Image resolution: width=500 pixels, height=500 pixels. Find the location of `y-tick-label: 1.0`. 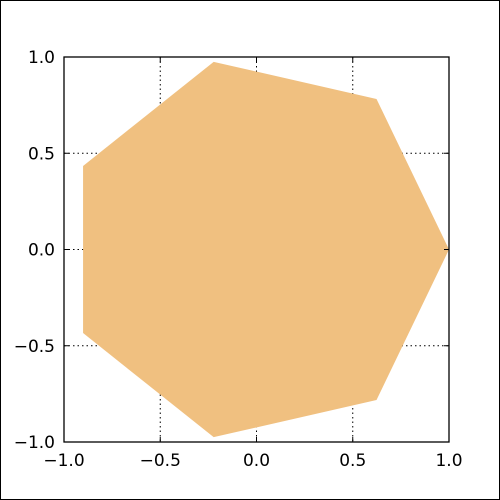

y-tick-label: 1.0 is located at coordinates (41, 58).